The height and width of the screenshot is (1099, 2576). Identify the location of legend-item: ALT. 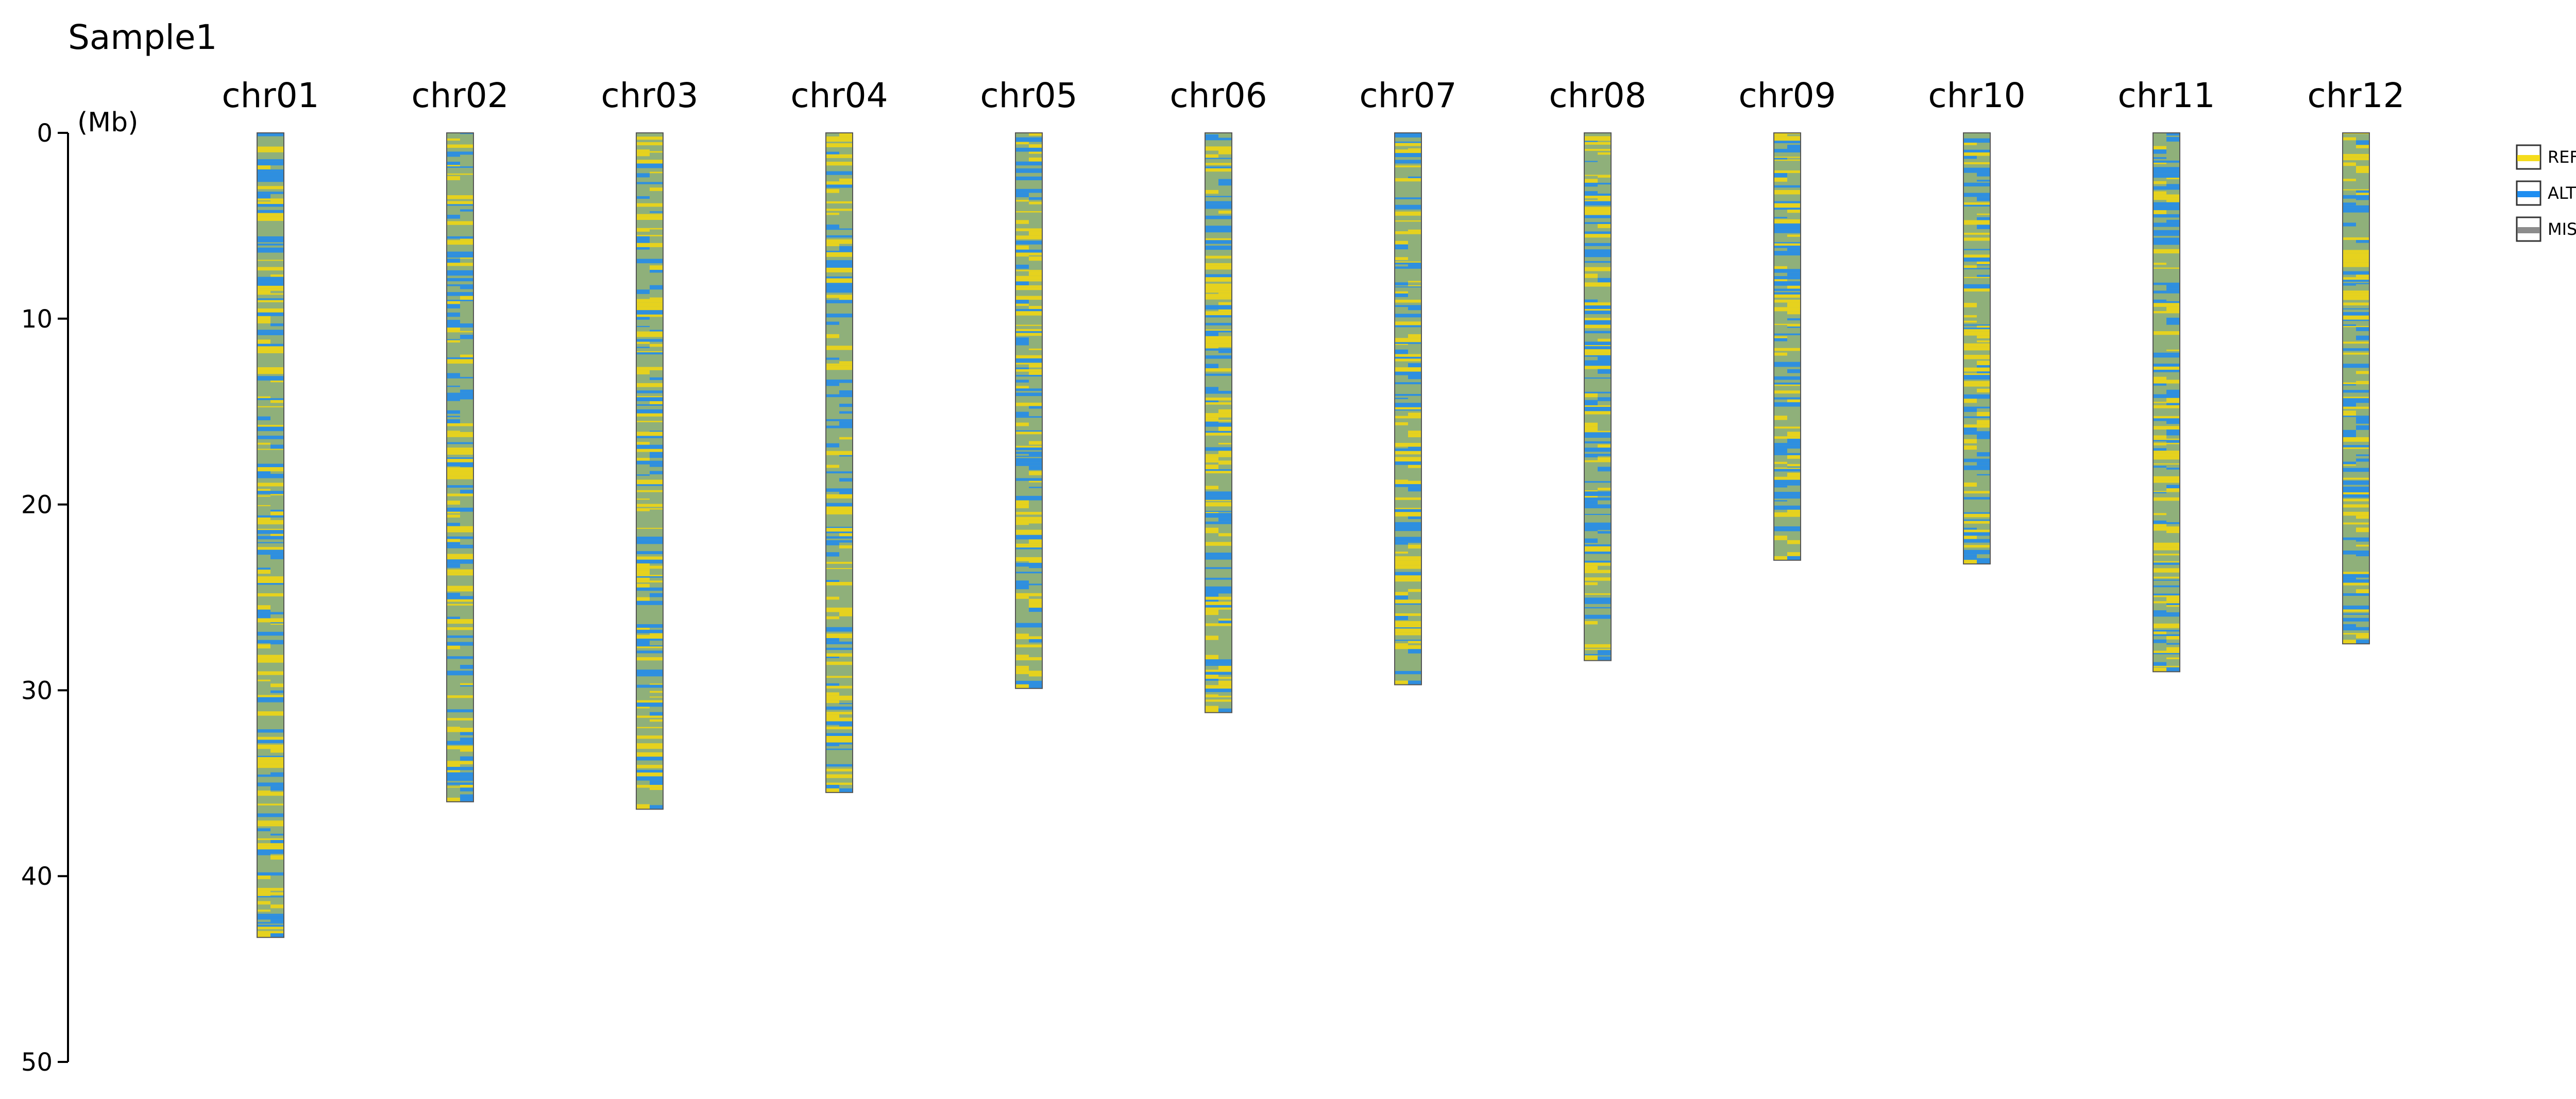
(2546, 193).